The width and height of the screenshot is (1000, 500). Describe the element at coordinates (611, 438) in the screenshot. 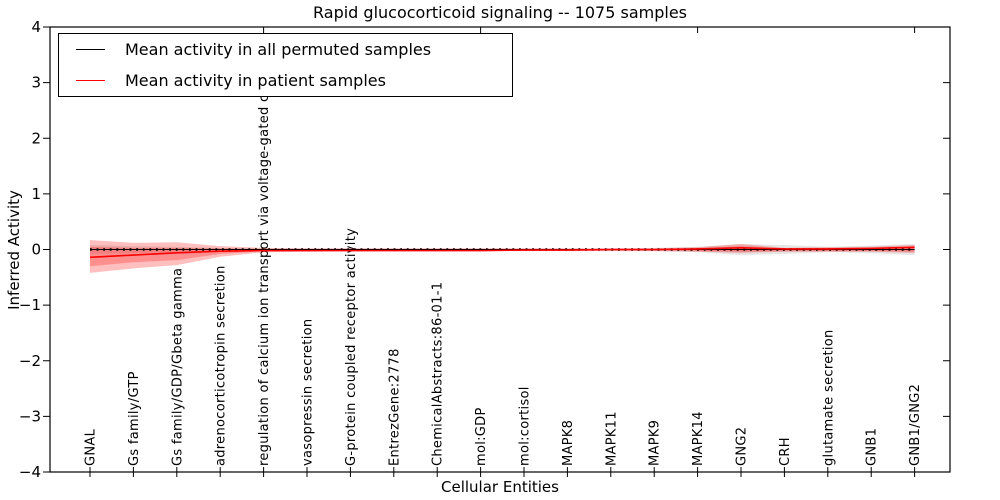

I see `x-tick-label: MAPK11` at that location.